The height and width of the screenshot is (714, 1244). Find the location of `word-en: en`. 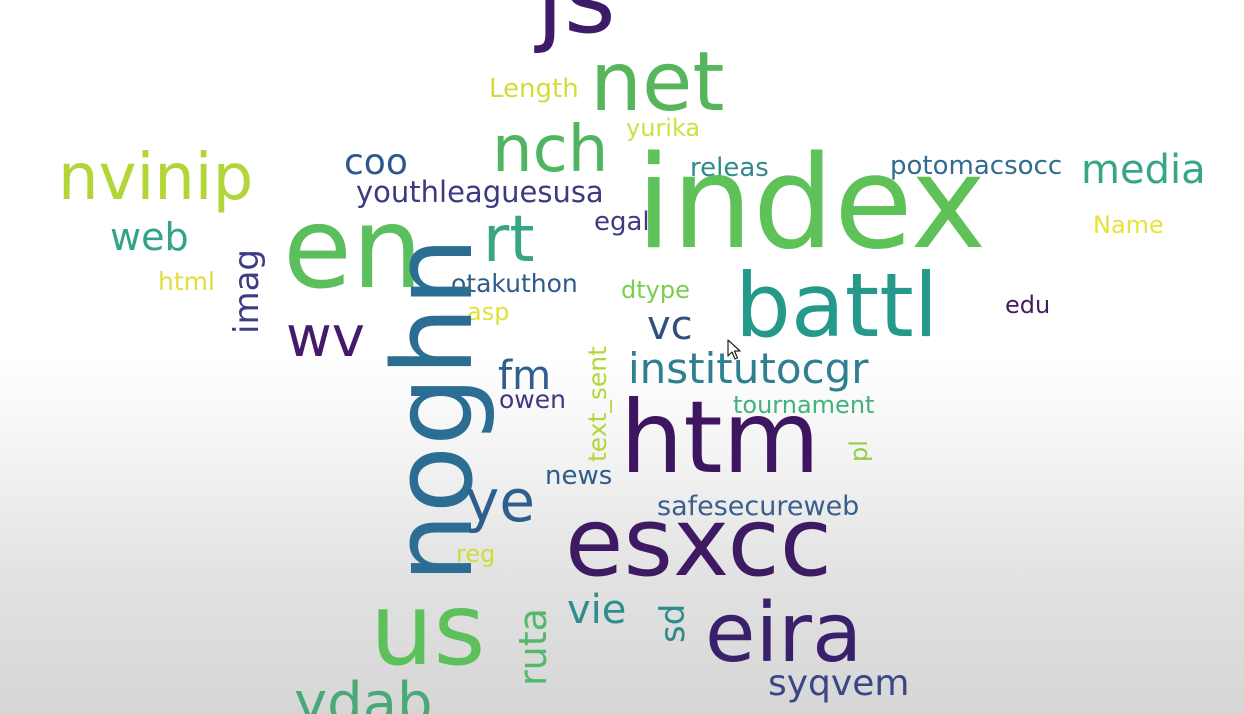

word-en: en is located at coordinates (353, 249).